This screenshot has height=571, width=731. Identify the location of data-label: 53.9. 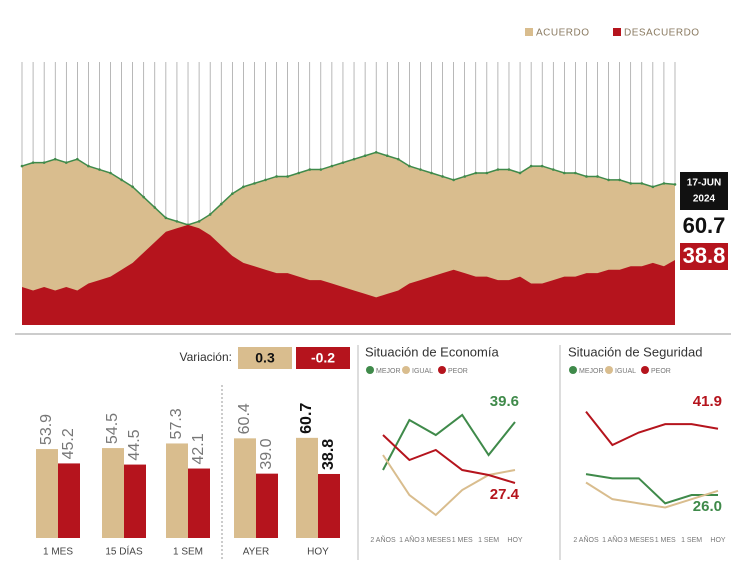
(46, 429).